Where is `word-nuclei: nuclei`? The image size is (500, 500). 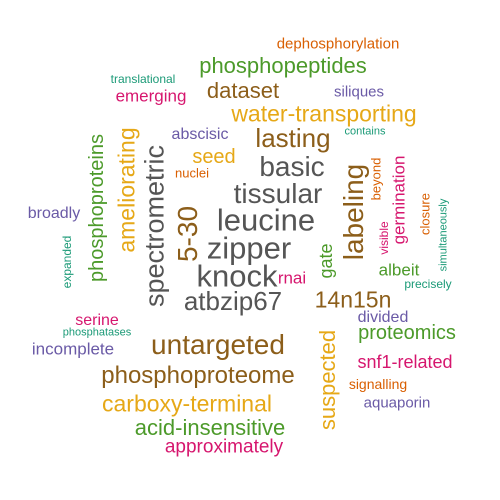
word-nuclei: nuclei is located at coordinates (192, 173).